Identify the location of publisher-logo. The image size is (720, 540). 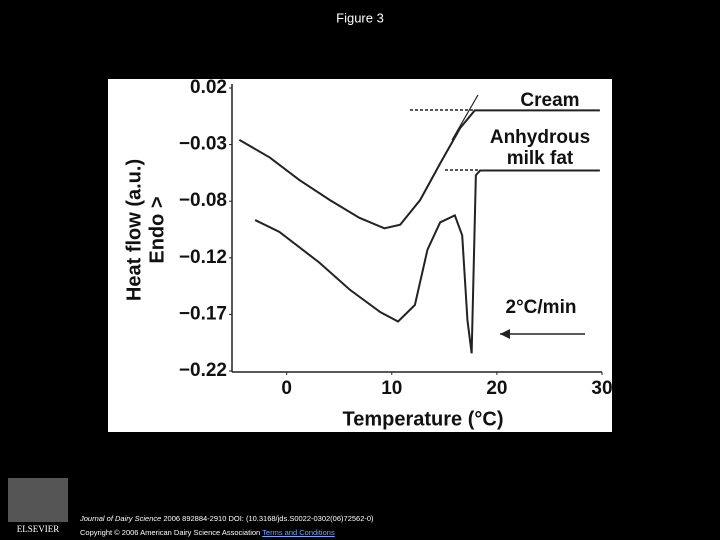
(38, 500).